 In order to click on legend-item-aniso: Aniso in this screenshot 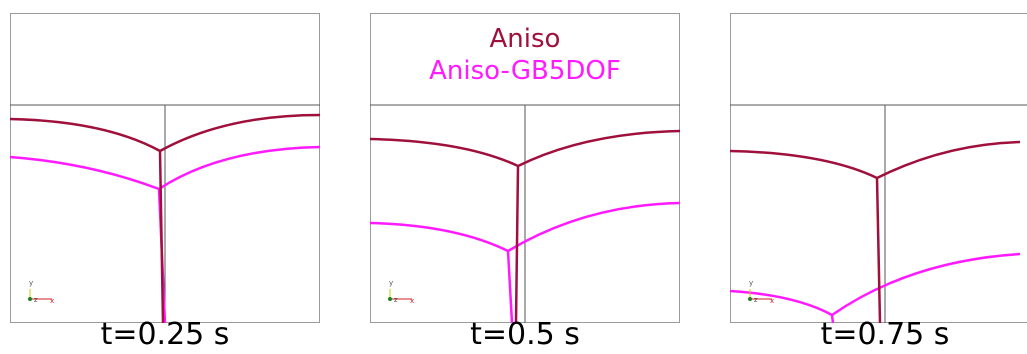, I will do `click(525, 39)`.